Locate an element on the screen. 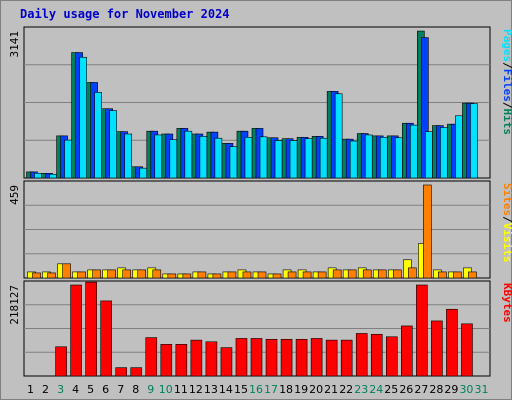 This screenshot has height=400, width=512. x-tick-label-day-23: 23 is located at coordinates (361, 389).